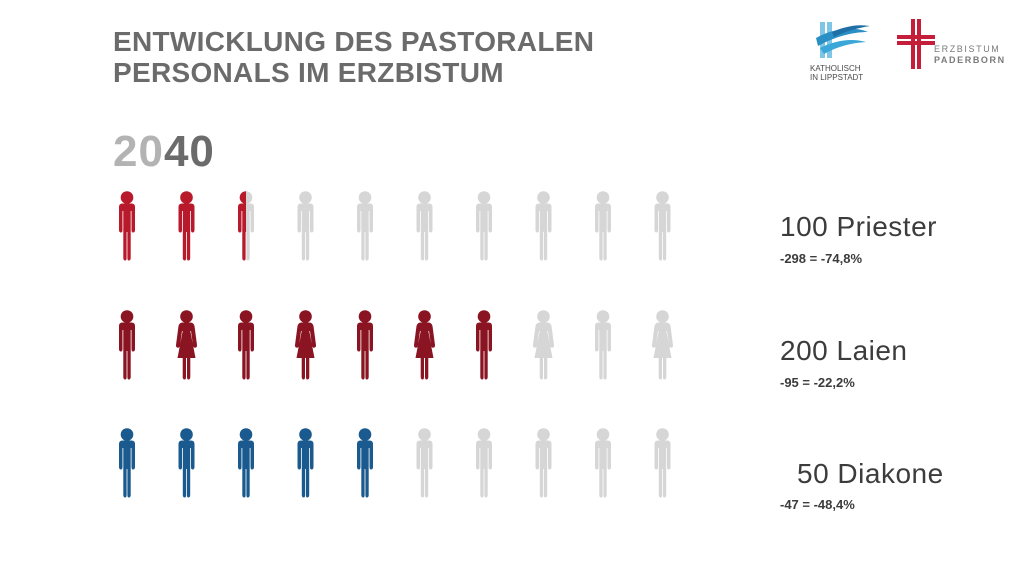 This screenshot has width=1024, height=576. I want to click on lippstadt-logo-caption: KATHOLISCH IN LIPPSTADT, so click(844, 73).